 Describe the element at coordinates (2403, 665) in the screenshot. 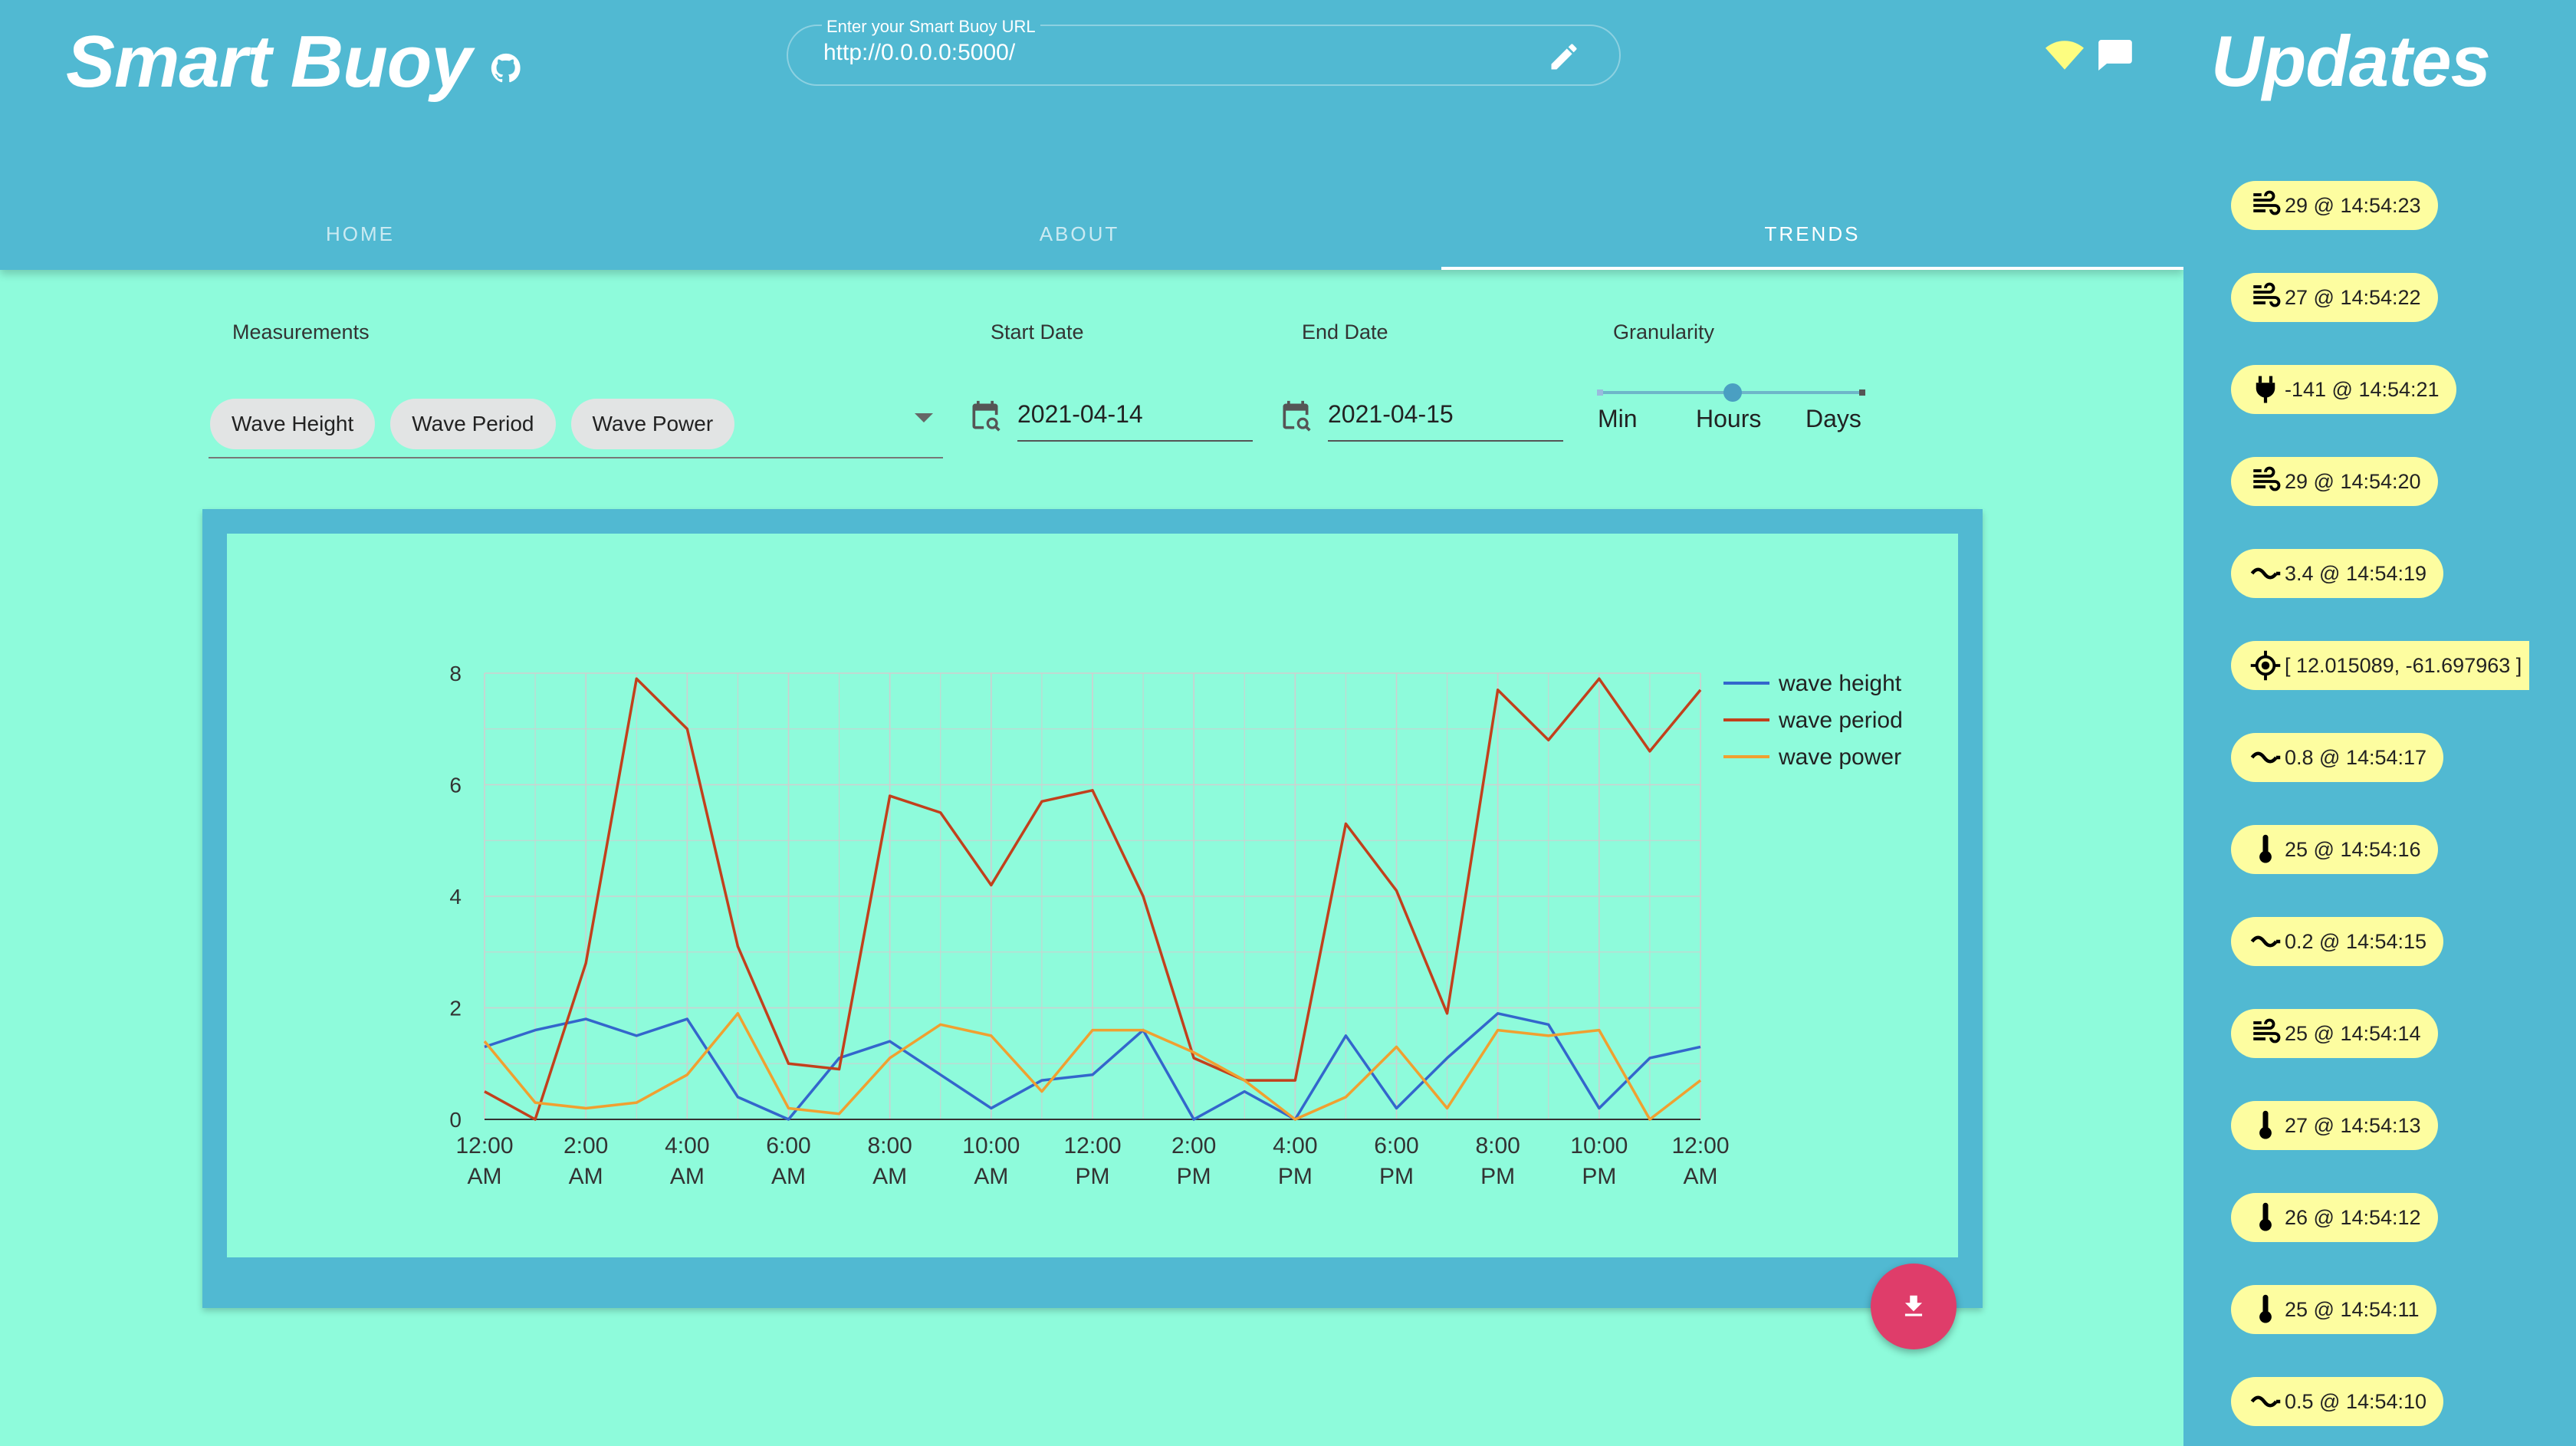

I see `update-text: [ 12.015089, -61.697963 ]` at that location.